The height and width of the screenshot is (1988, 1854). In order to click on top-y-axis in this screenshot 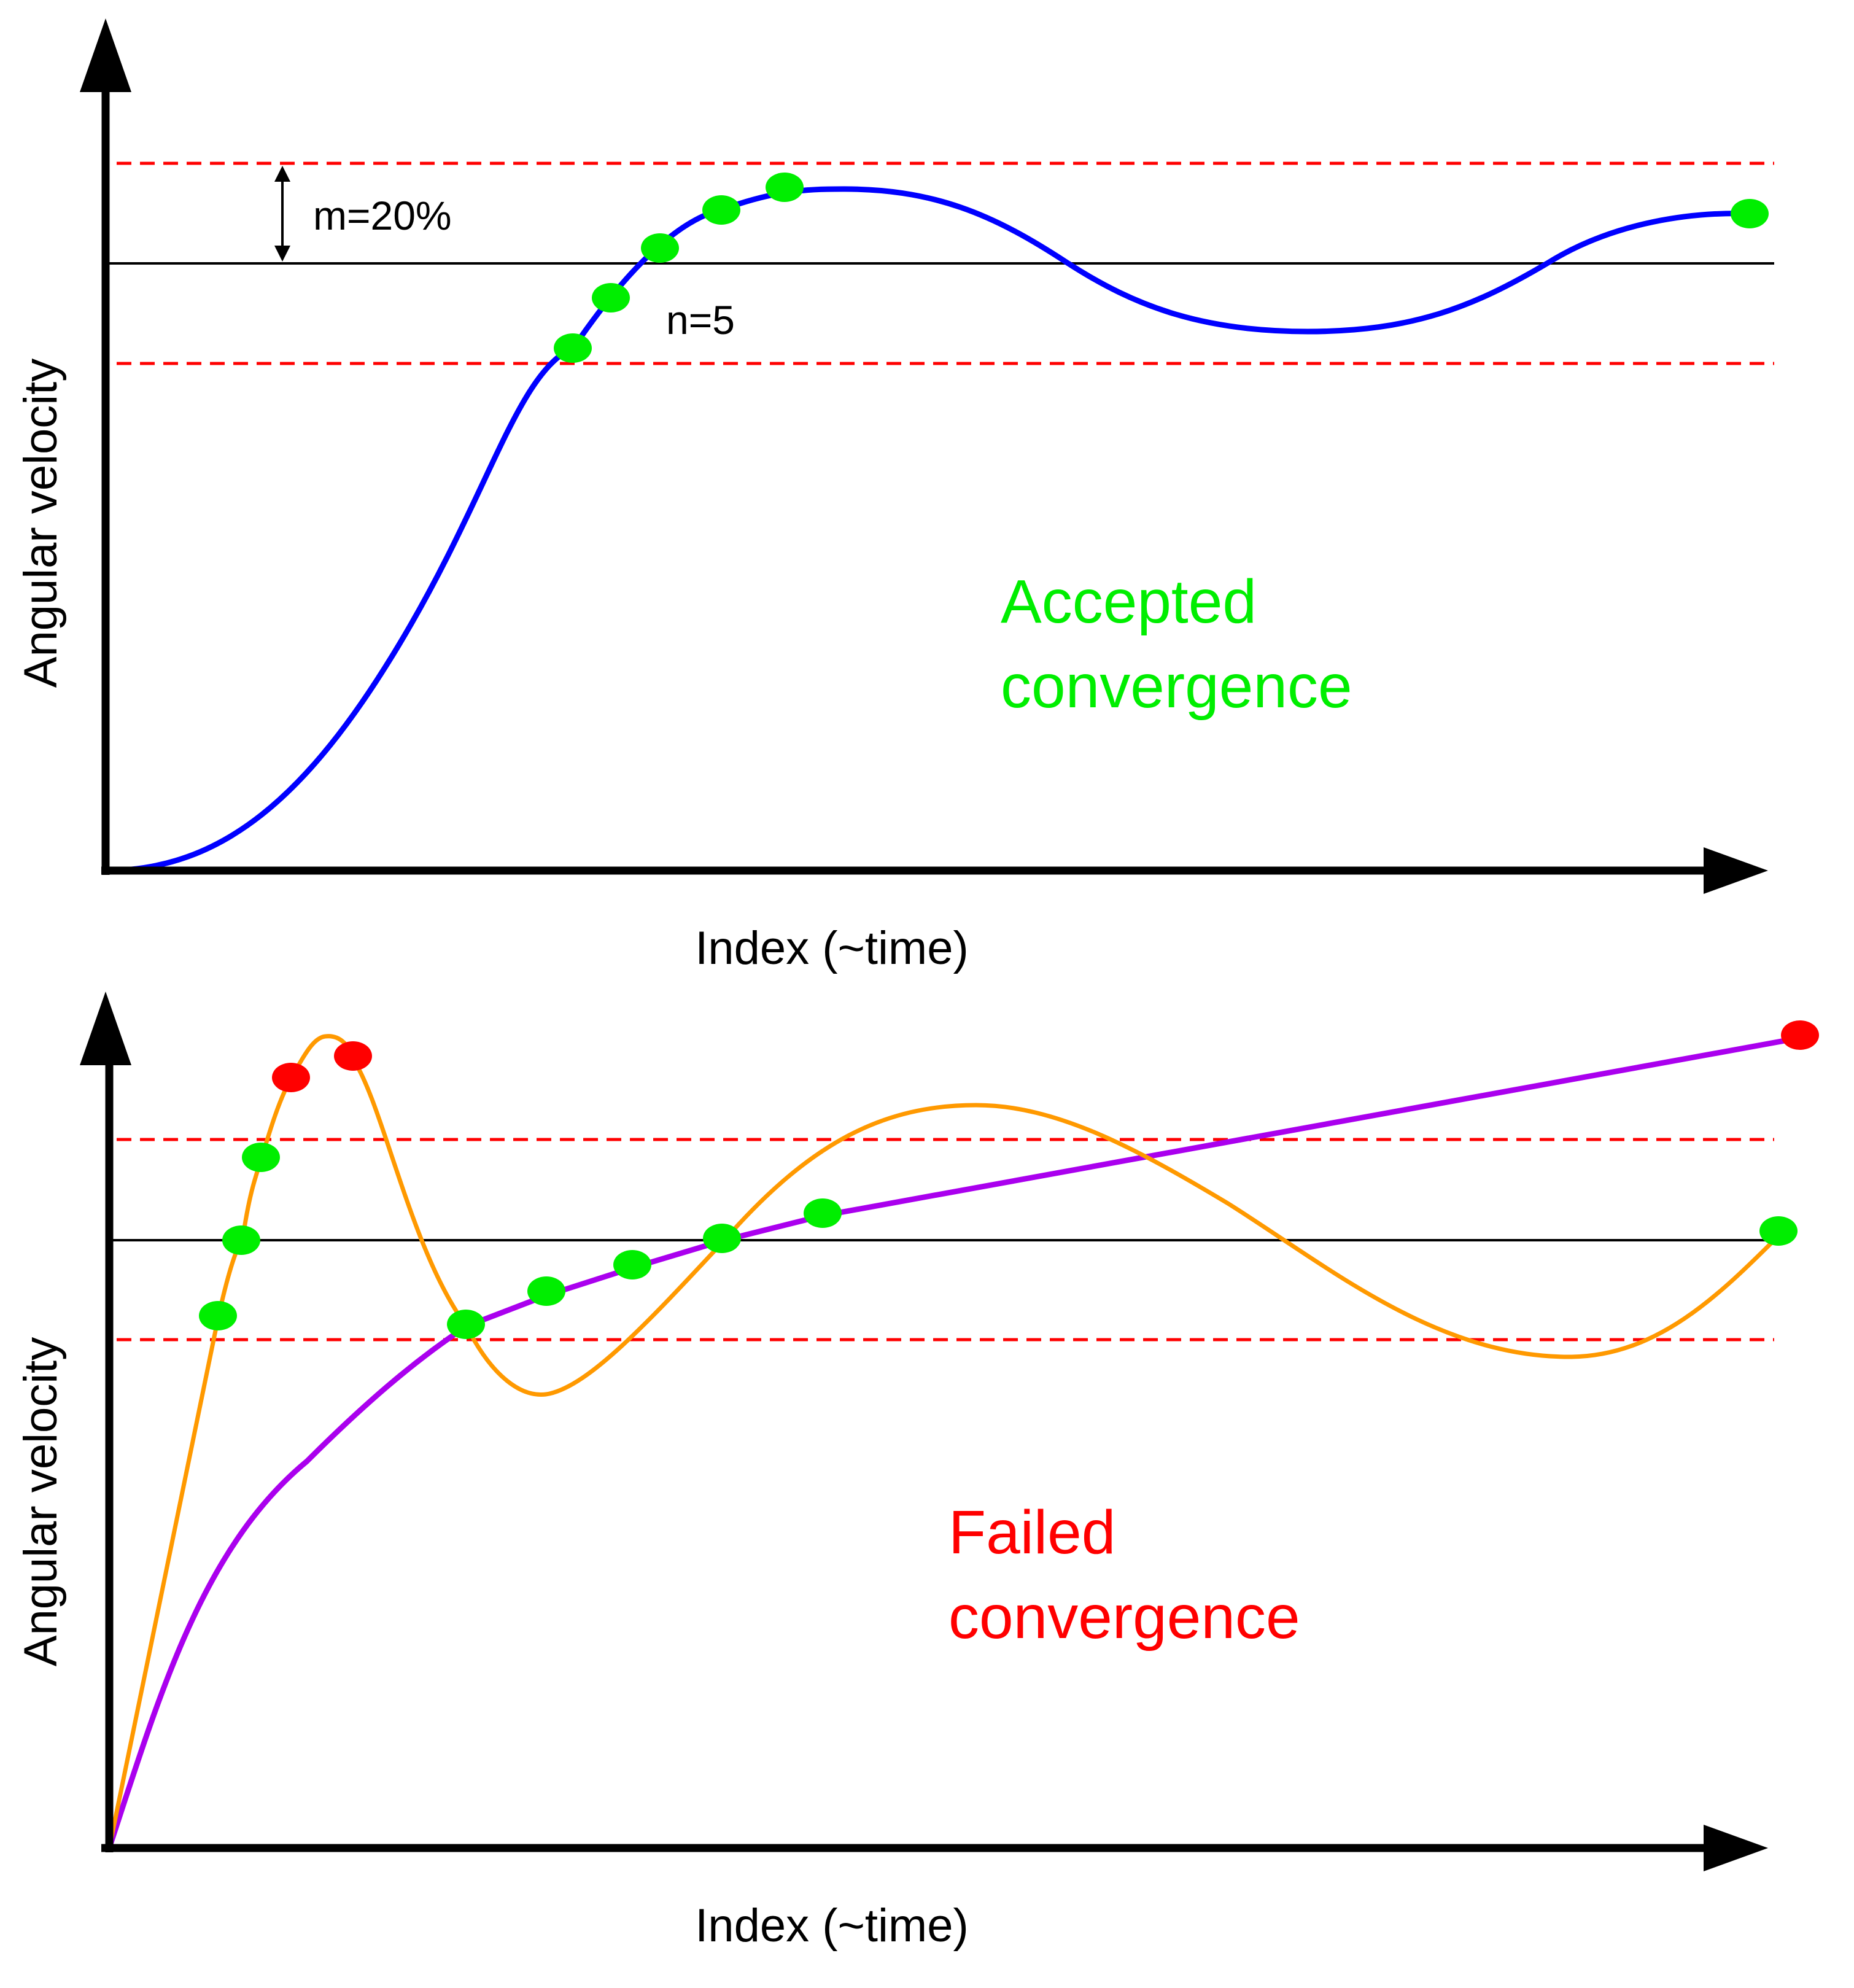, I will do `click(105, 446)`.